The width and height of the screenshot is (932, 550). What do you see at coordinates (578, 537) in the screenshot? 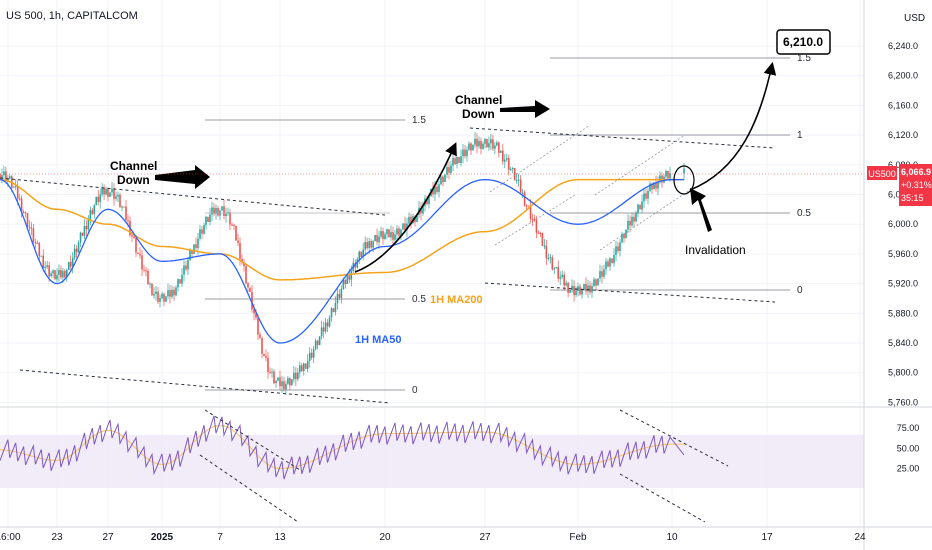
I see `time-tick-label: Feb` at bounding box center [578, 537].